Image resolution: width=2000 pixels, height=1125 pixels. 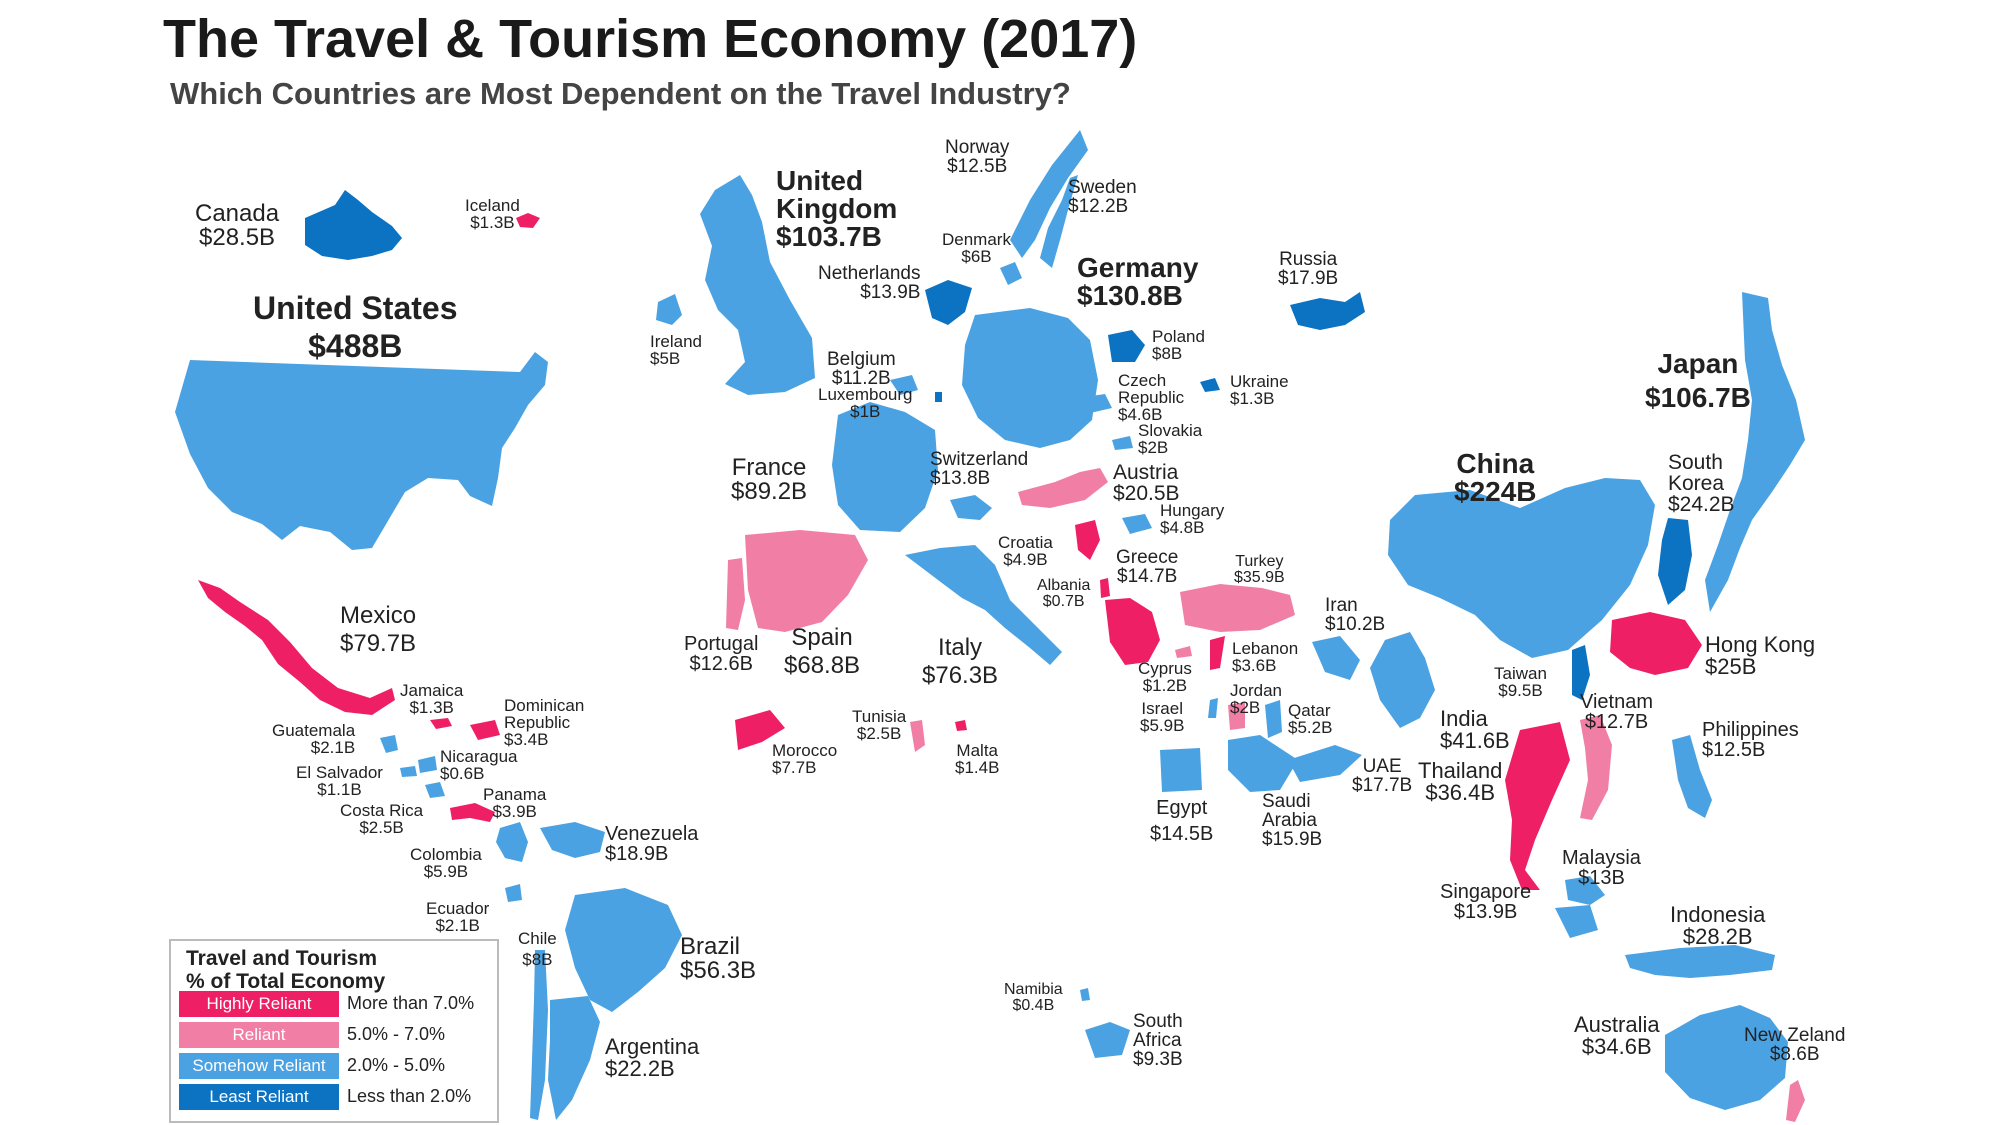 I want to click on label-ireland: Ireland $5B, so click(x=676, y=350).